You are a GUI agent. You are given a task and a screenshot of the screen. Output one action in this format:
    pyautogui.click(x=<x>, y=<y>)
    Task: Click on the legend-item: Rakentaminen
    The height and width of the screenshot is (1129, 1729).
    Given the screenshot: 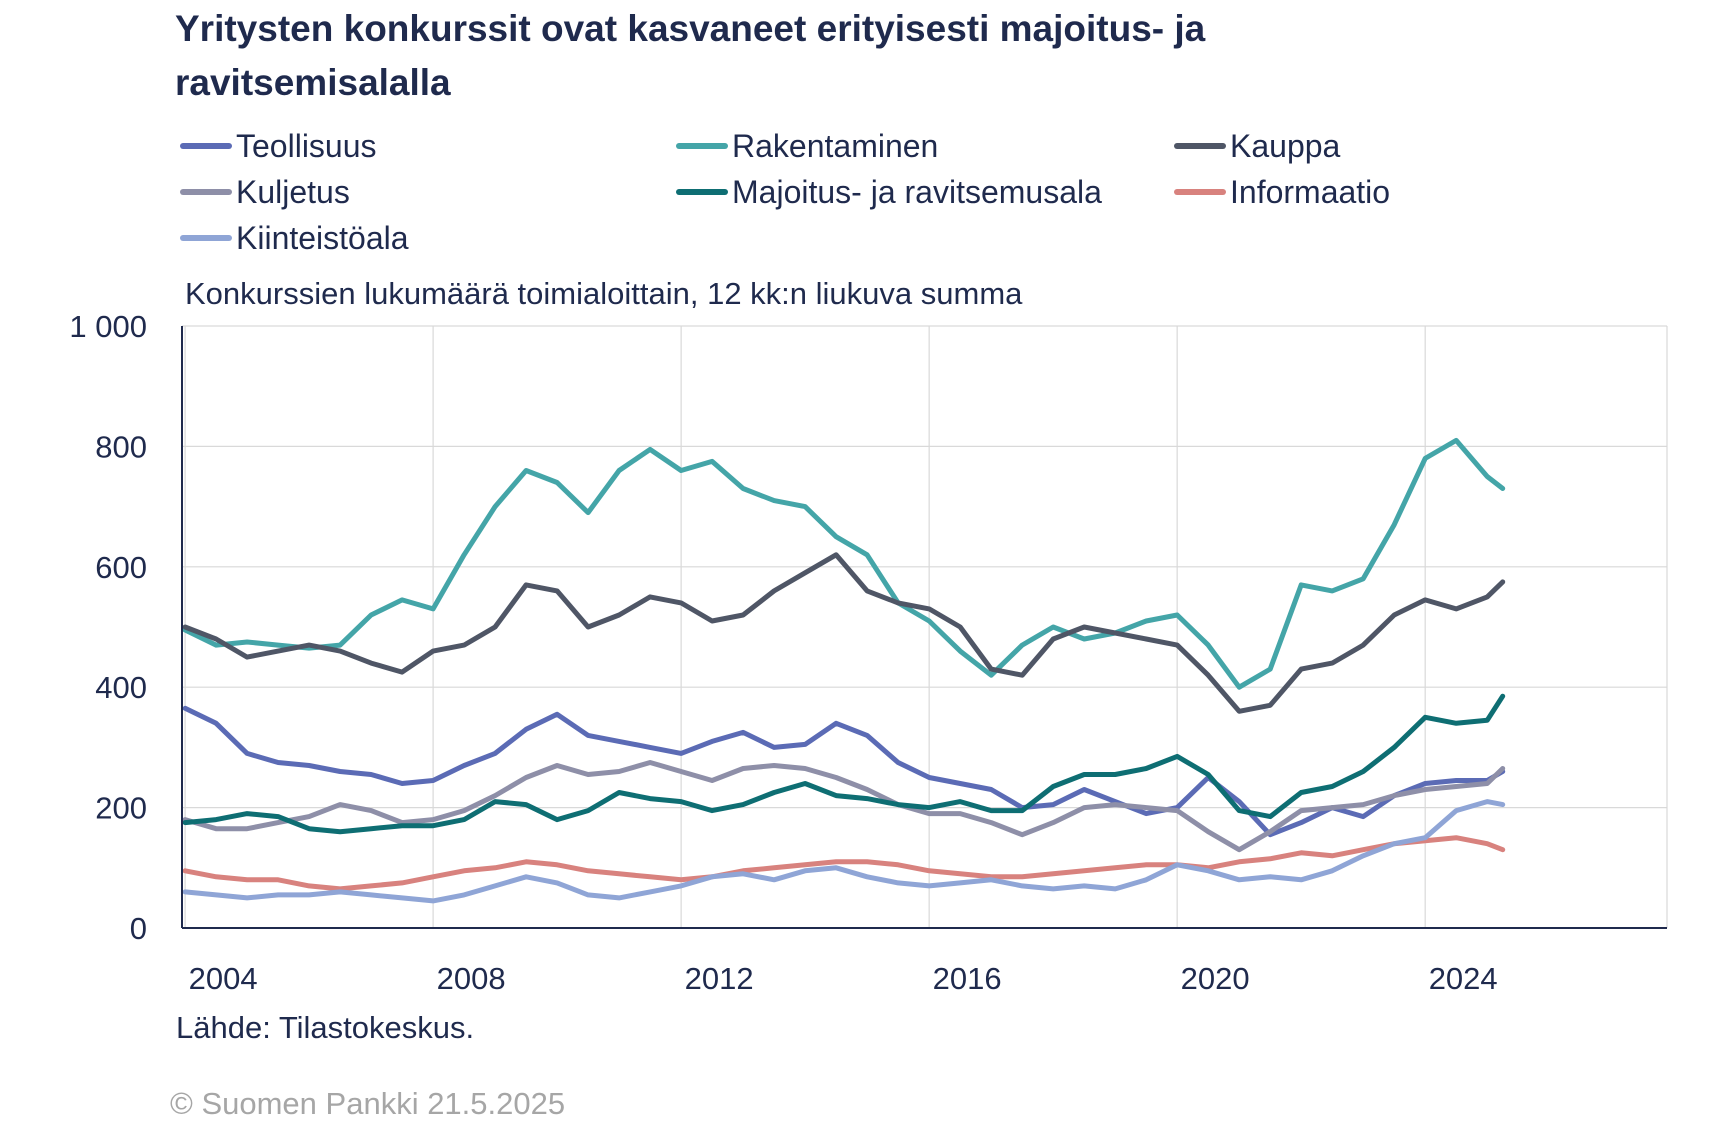 What is the action you would take?
    pyautogui.click(x=807, y=146)
    